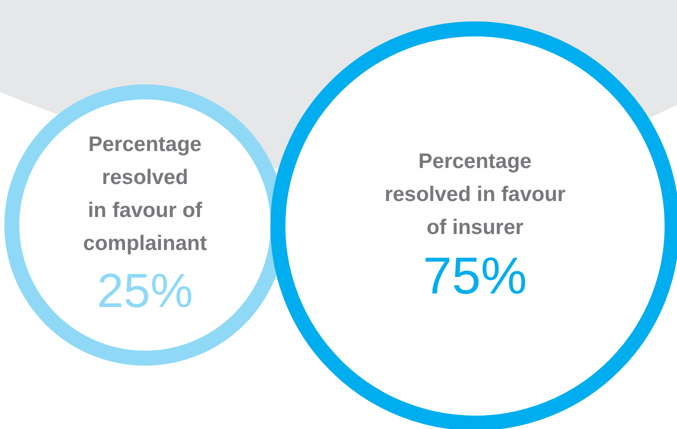 Image resolution: width=677 pixels, height=429 pixels. What do you see at coordinates (145, 291) in the screenshot?
I see `data-label: 25%` at bounding box center [145, 291].